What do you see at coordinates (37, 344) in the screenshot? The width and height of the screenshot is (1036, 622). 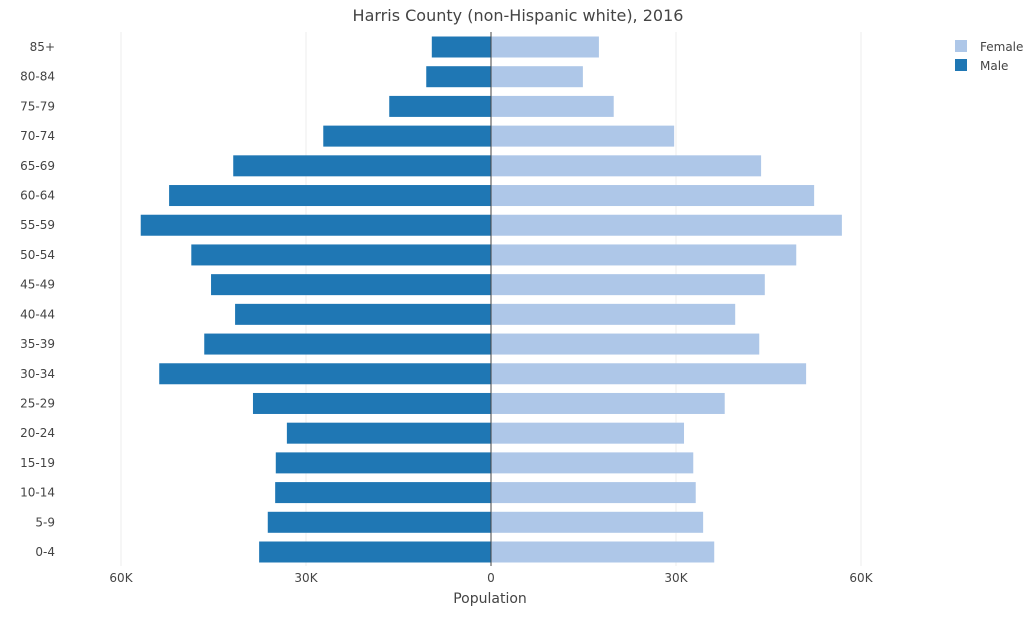 I see `y-tick-label: 35-39` at bounding box center [37, 344].